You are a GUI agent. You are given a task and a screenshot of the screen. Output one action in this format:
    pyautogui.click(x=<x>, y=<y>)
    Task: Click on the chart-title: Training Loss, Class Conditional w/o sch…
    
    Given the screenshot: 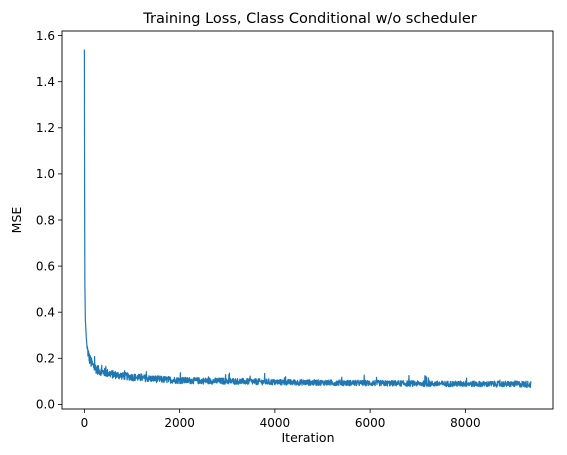 What is the action you would take?
    pyautogui.click(x=309, y=19)
    